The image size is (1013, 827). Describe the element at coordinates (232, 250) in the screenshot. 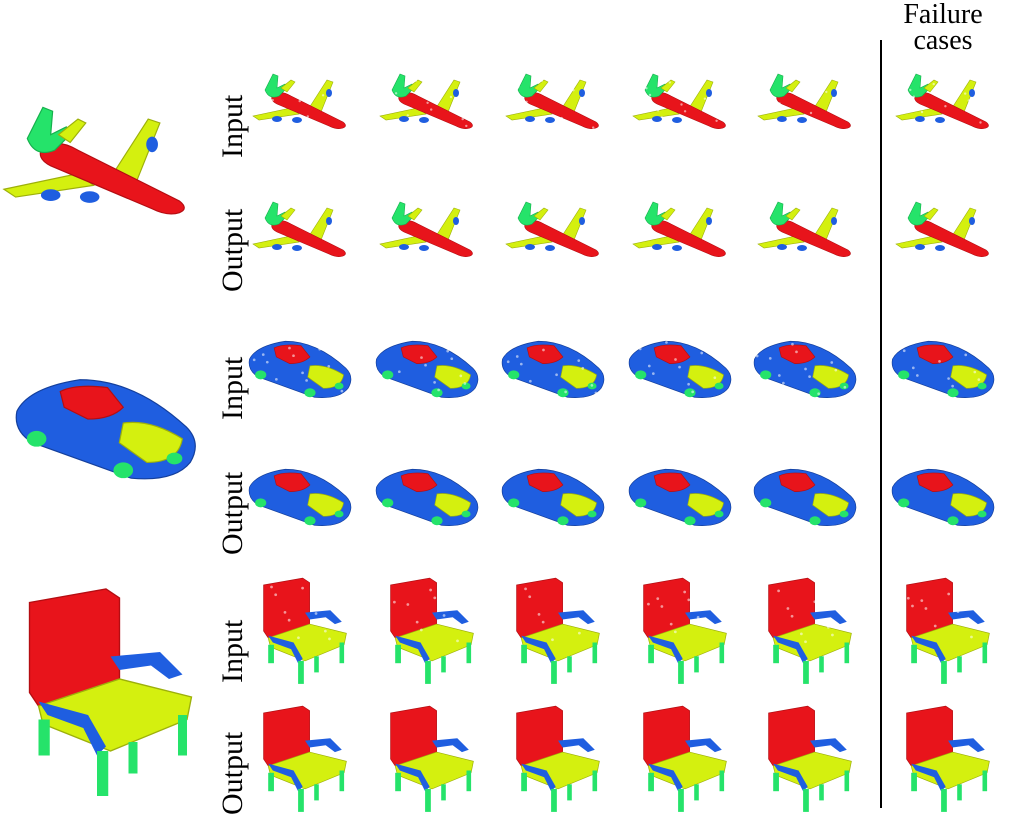

I see `row-label-airplane-output: Output` at that location.